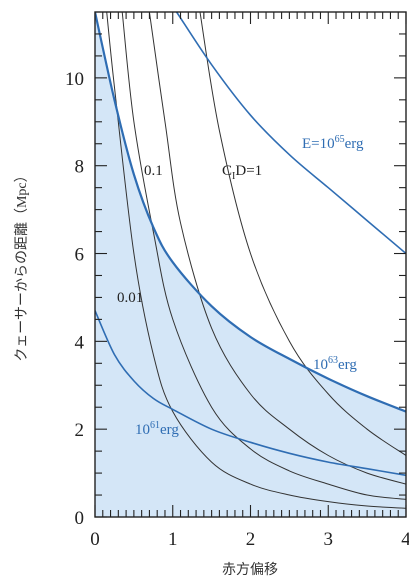  Describe the element at coordinates (250, 570) in the screenshot. I see `x-axis-label: 赤方偏移` at that location.